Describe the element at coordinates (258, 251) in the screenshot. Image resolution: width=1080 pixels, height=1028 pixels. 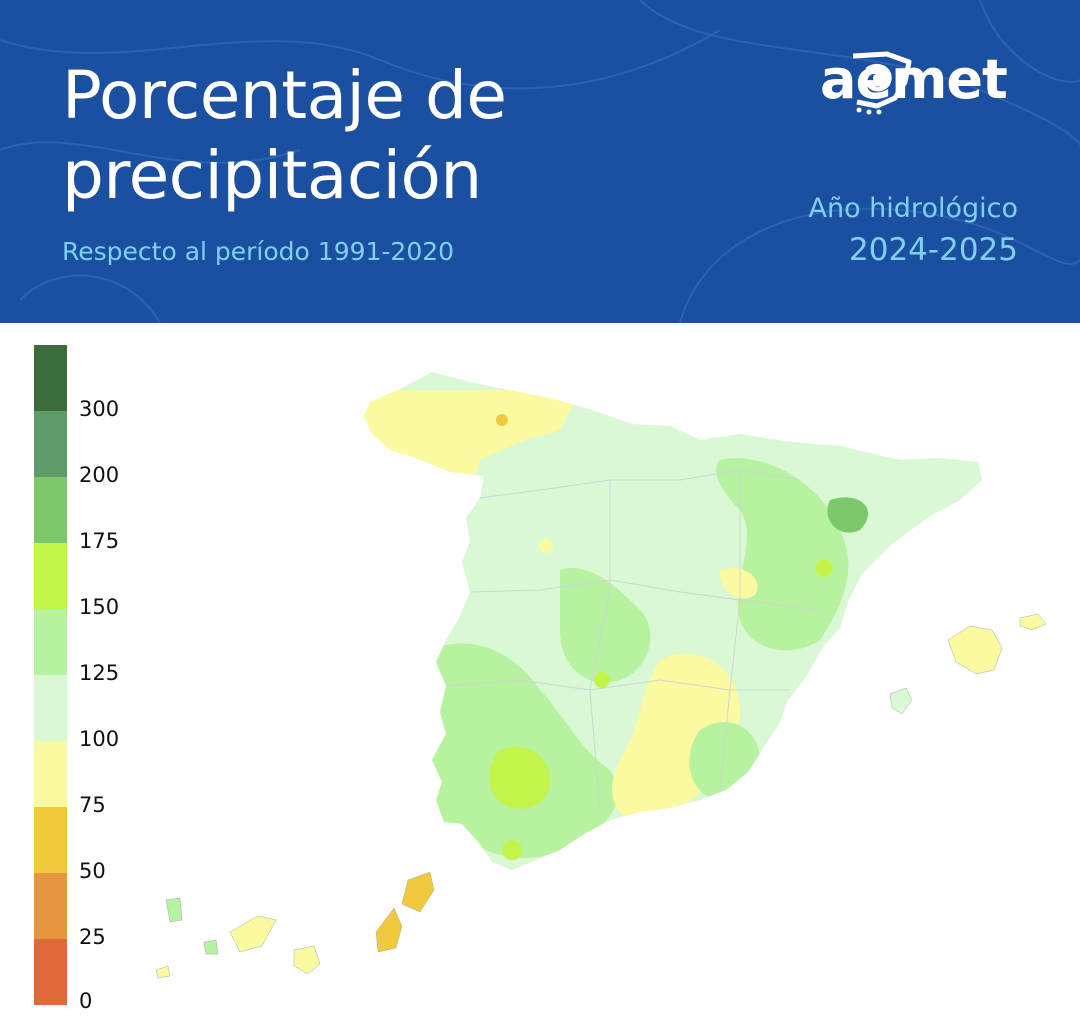
I see `reference-period-subtitle: Respecto al período 1991-2020` at that location.